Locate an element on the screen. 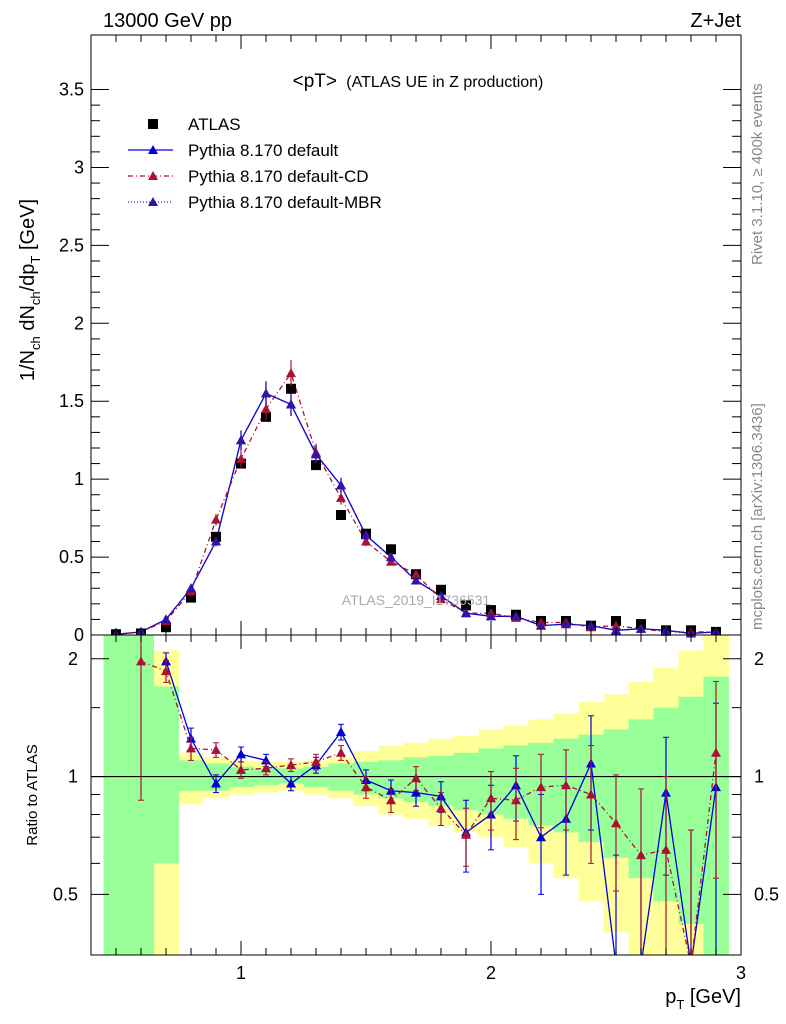 The image size is (786, 1024). ratio-ytick-label: 1 is located at coordinates (73, 777).